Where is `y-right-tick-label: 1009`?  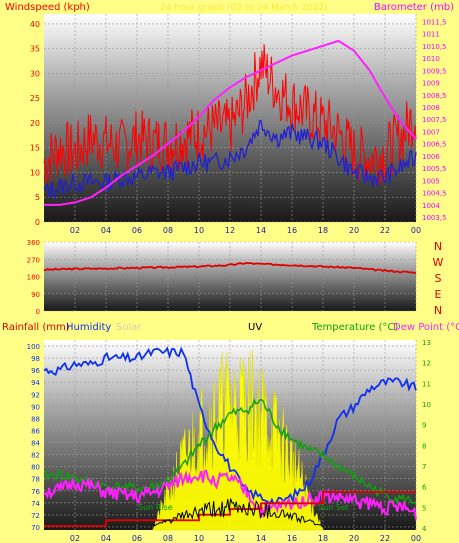
y-right-tick-label: 1009 is located at coordinates (431, 84).